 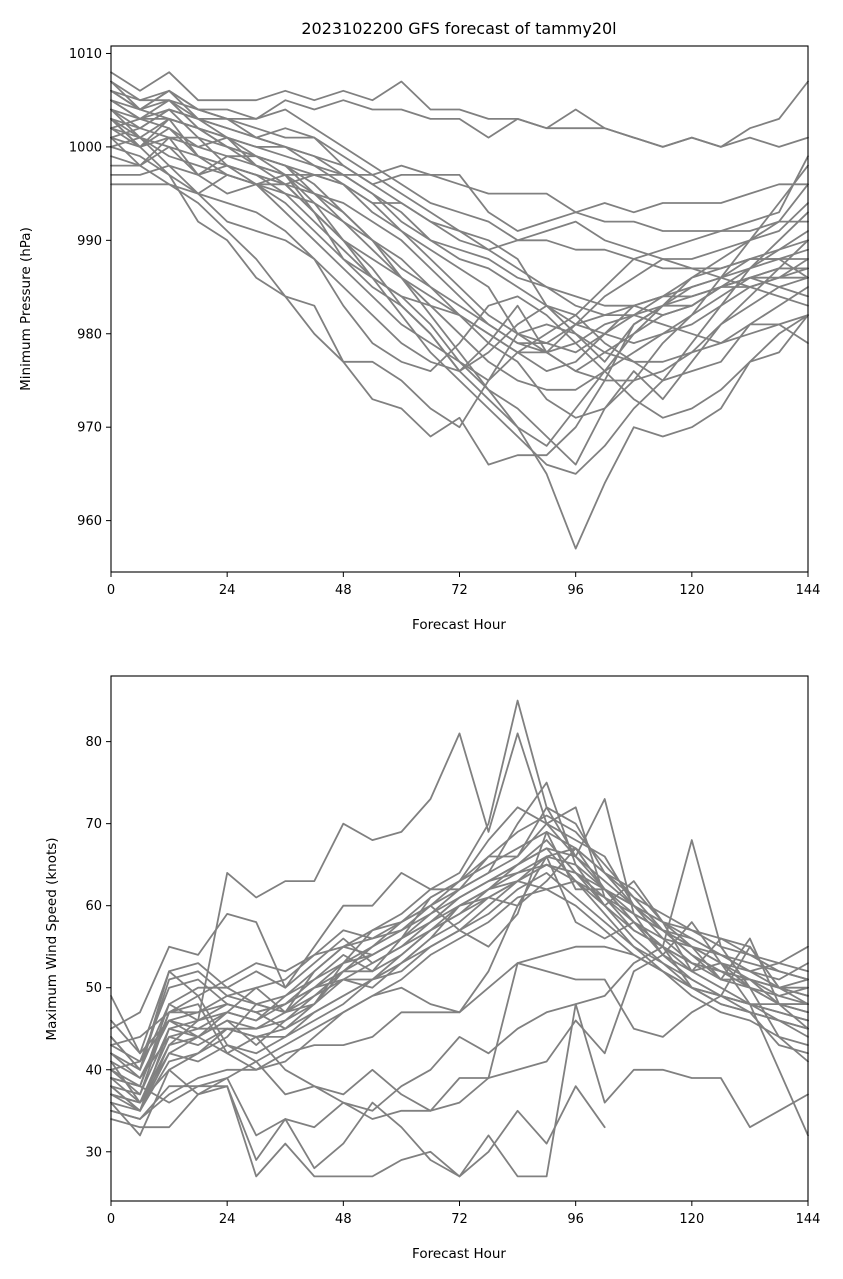 I want to click on wind-y-tick-label: 80, so click(x=93, y=742).